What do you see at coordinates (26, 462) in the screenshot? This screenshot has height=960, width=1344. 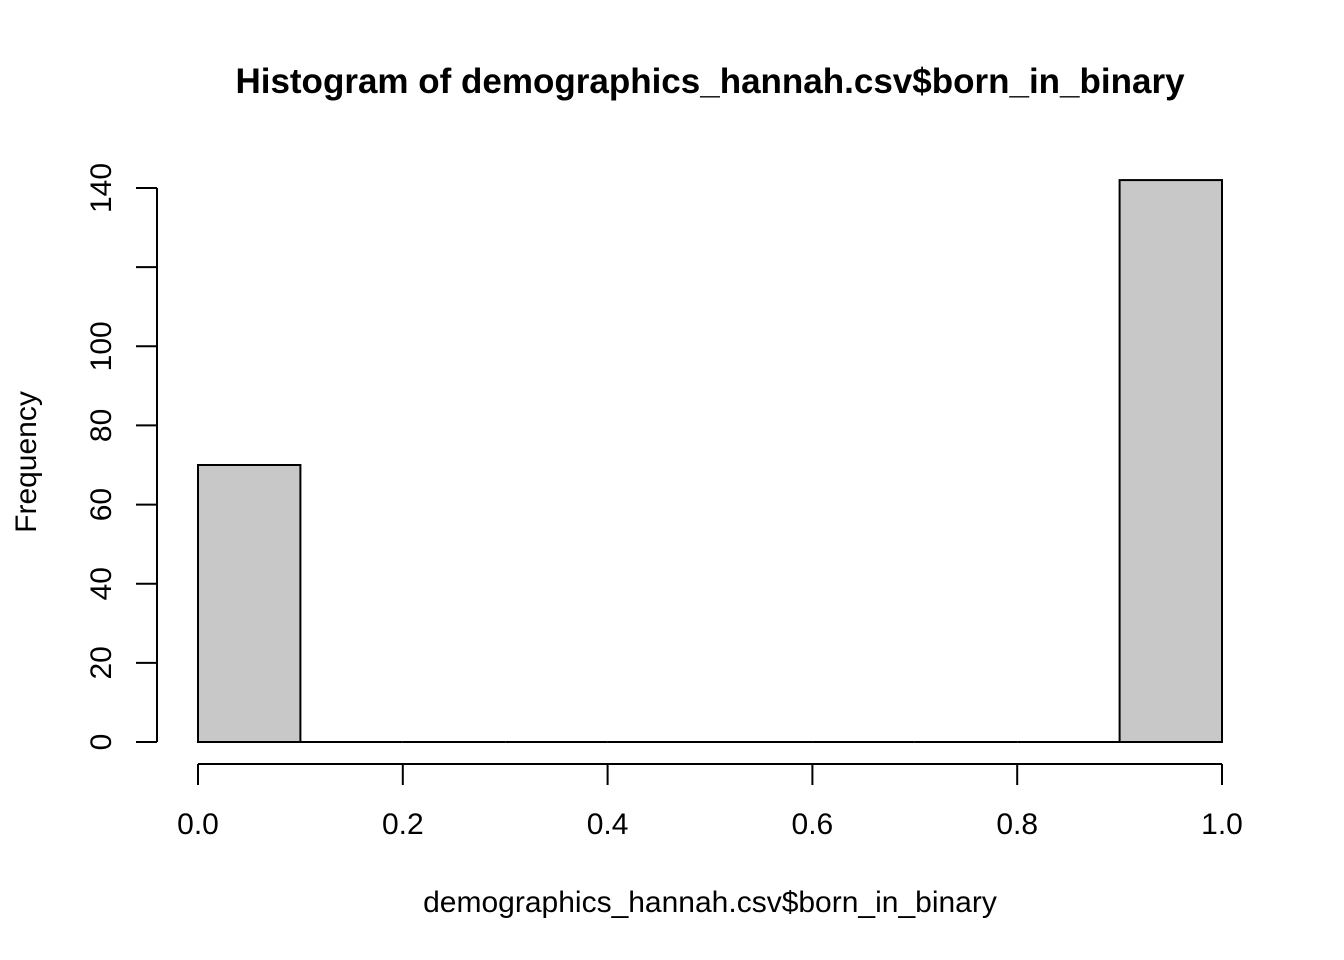 I see `y-axis-label: Frequency` at bounding box center [26, 462].